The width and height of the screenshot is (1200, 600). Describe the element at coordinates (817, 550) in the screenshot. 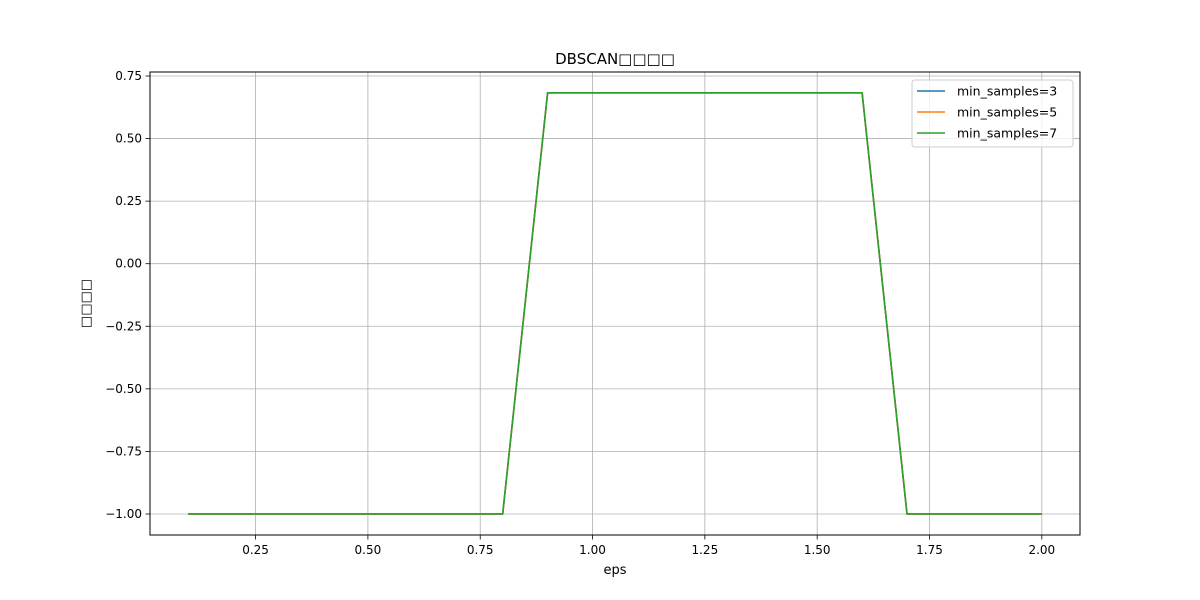

I see `x-tick-label: 1.50` at that location.